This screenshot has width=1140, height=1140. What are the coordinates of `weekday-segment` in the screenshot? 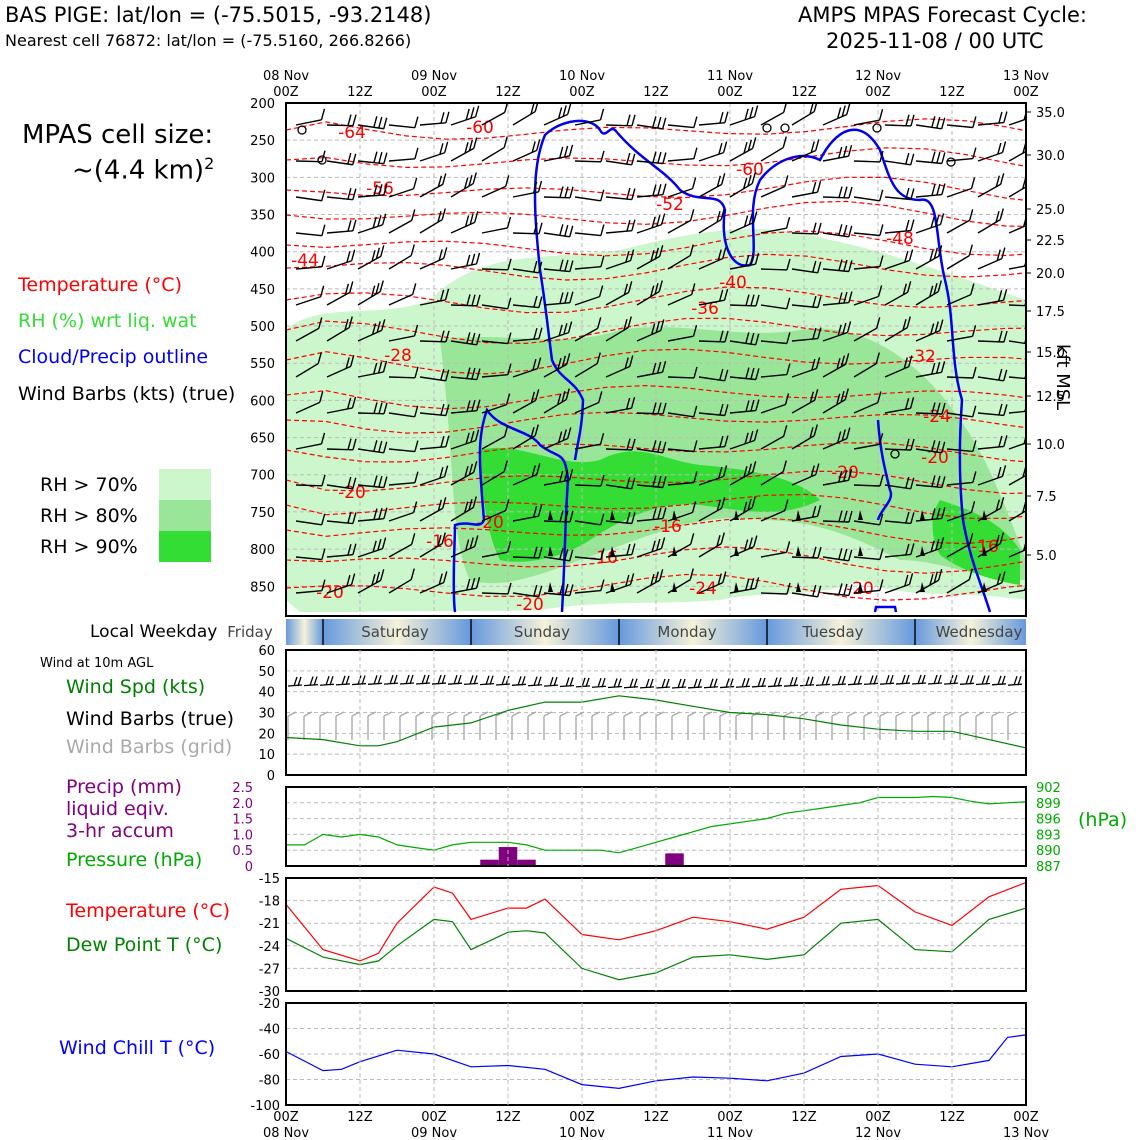 It's located at (397, 632).